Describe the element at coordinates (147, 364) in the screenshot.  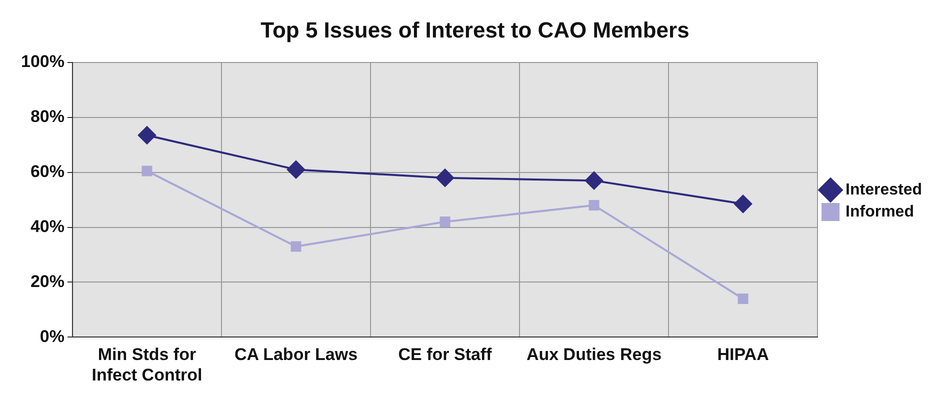
I see `x-tick-label: Min Stds for Infect Control` at that location.